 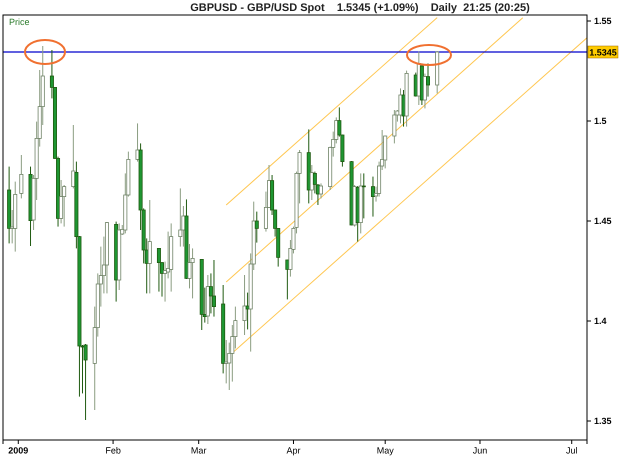 What do you see at coordinates (603, 21) in the screenshot?
I see `y-tick-label: 1.55` at bounding box center [603, 21].